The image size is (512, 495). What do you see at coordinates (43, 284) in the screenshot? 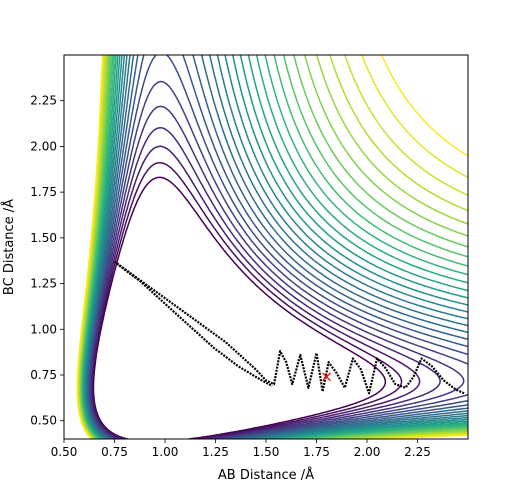
I see `y-tick-label: 1.25` at bounding box center [43, 284].